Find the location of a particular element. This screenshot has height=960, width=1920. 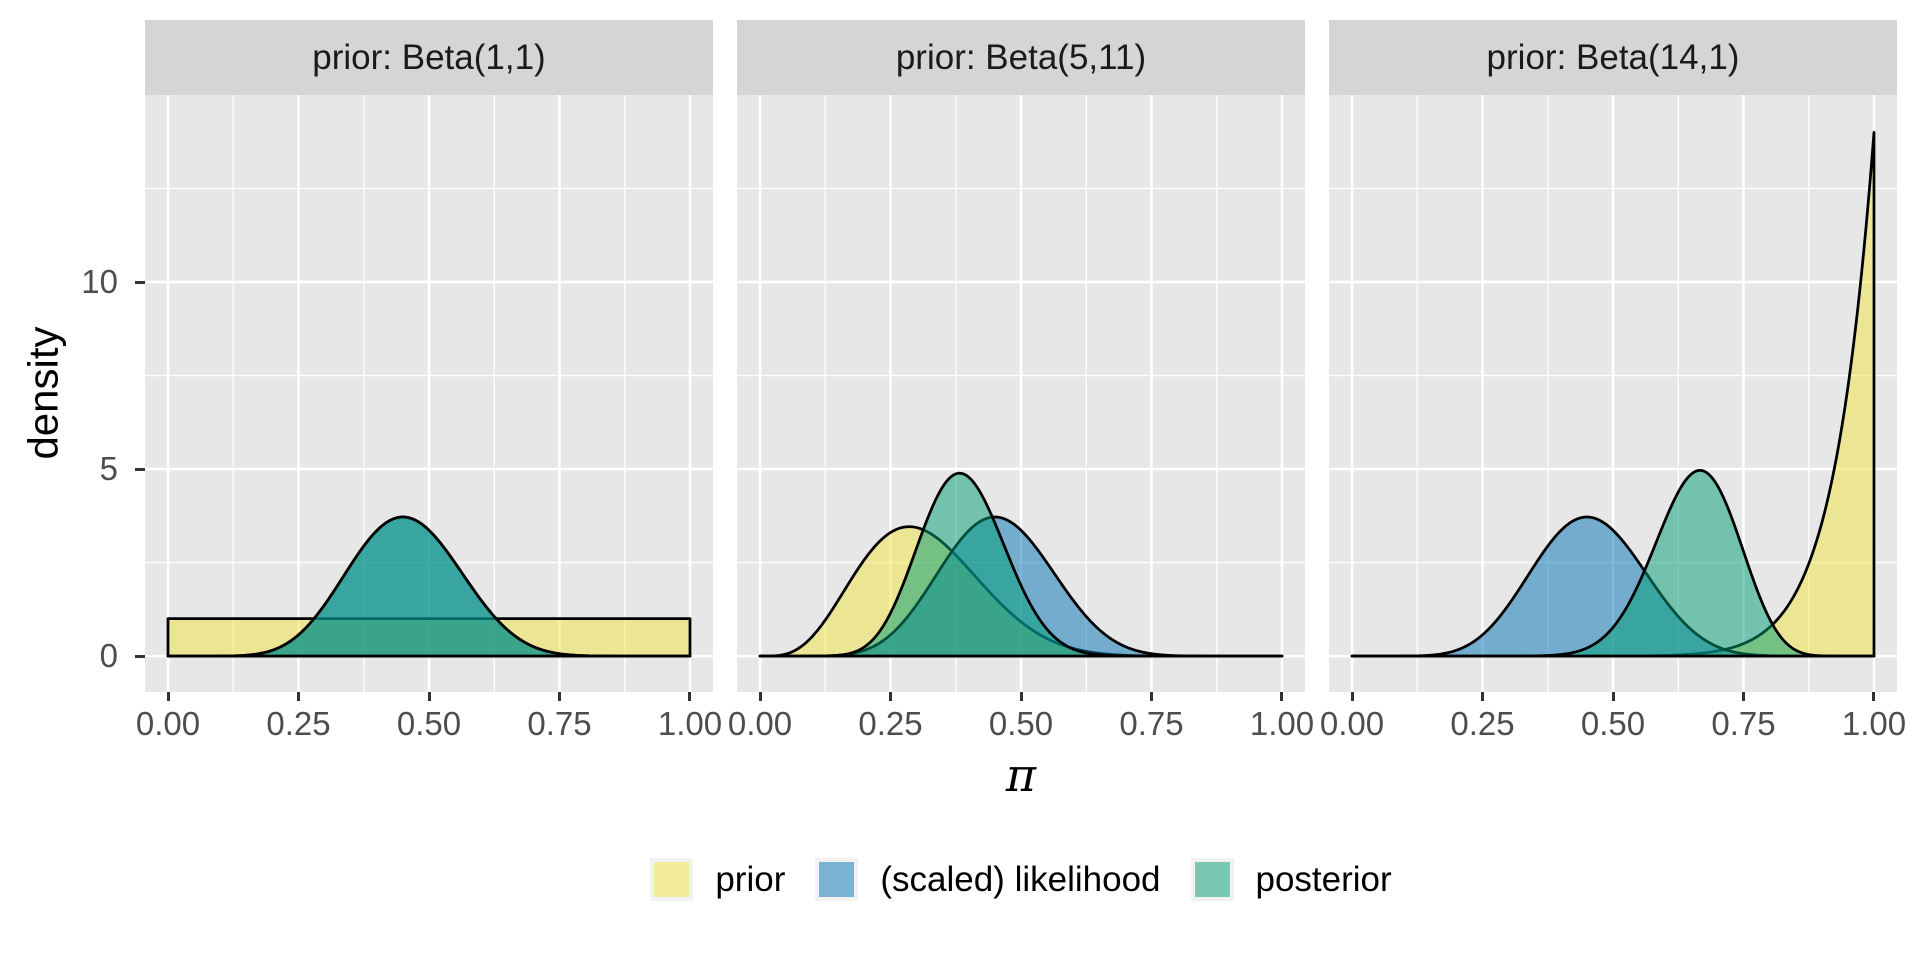

legend-key-likelihood is located at coordinates (837, 879).